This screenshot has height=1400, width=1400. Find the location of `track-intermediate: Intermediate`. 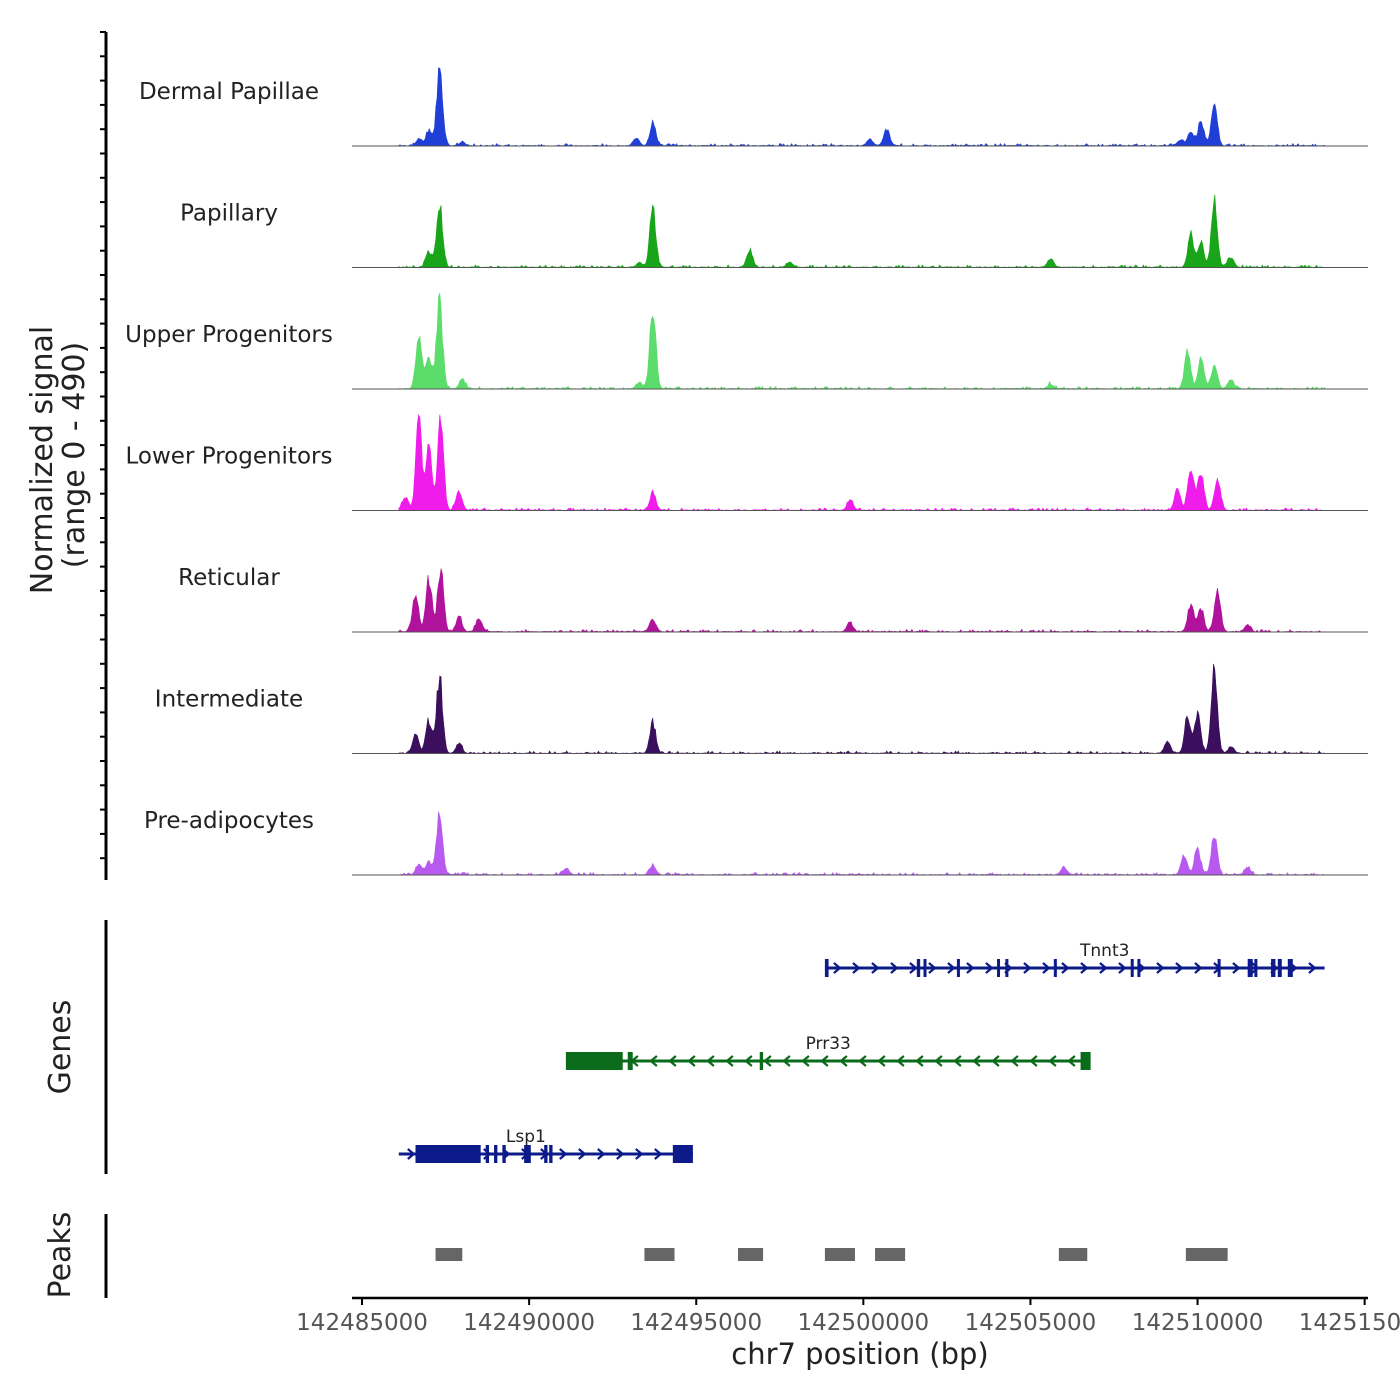

track-intermediate: Intermediate is located at coordinates (761, 708).